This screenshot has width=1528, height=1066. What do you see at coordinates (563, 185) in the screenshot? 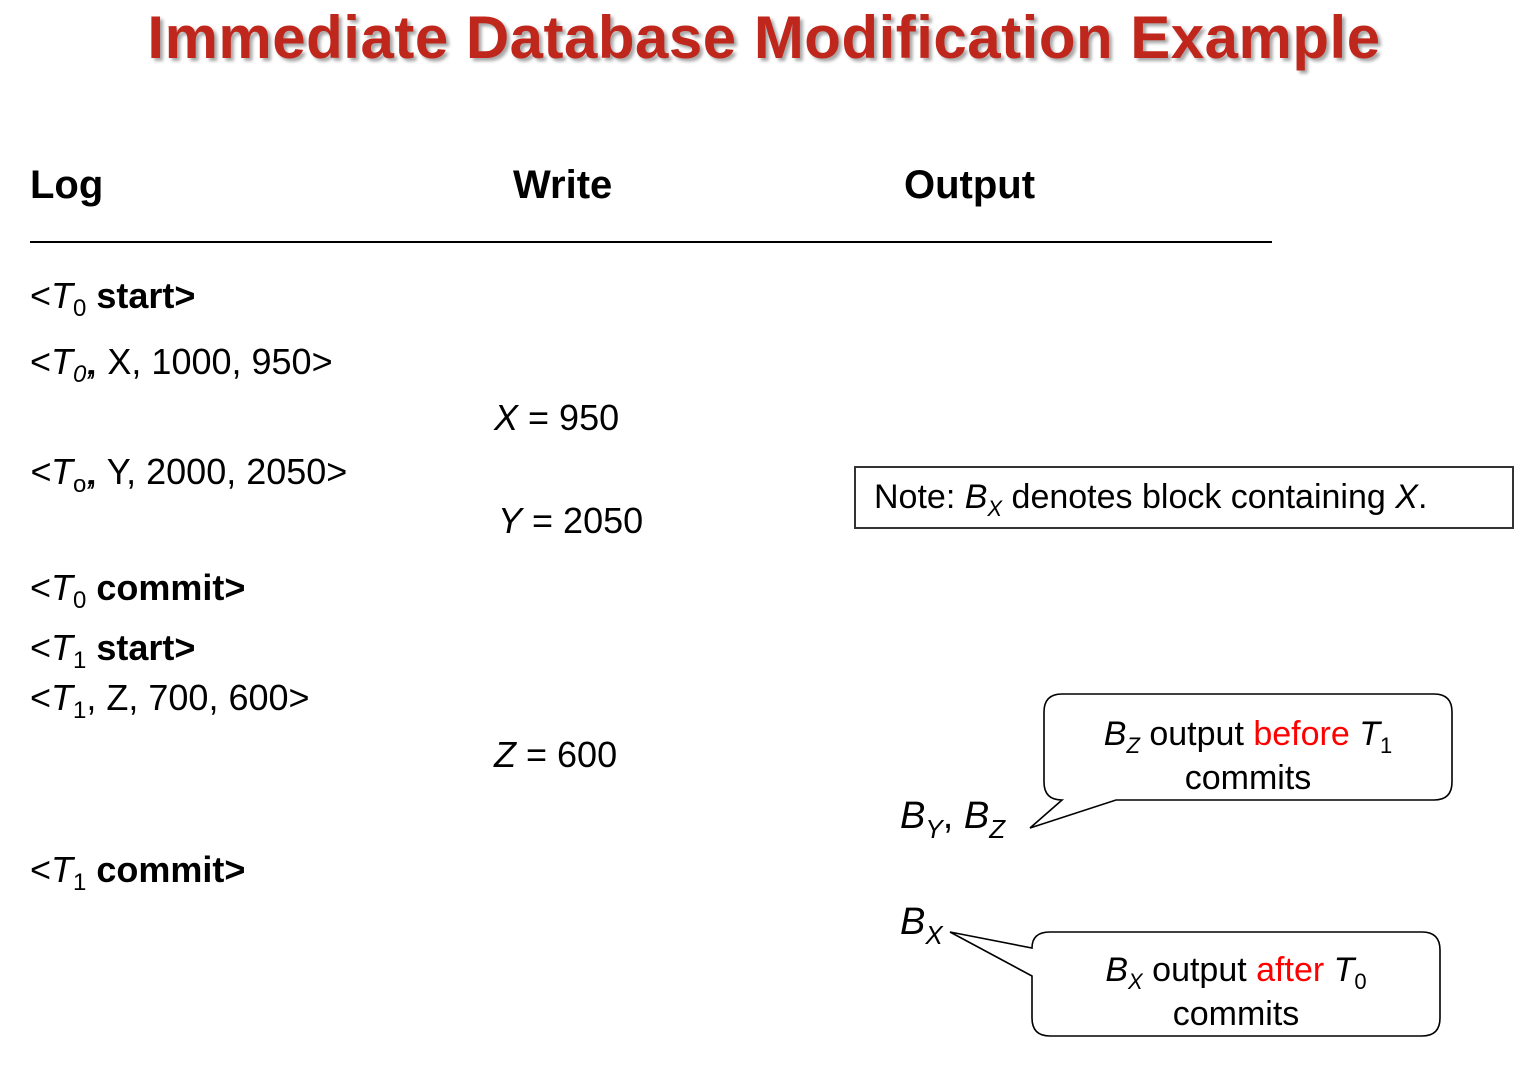
I see `header-write: Write` at bounding box center [563, 185].